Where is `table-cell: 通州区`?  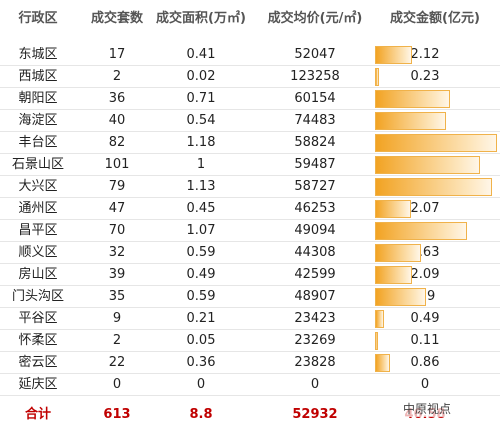 table-cell: 通州区 is located at coordinates (38, 208).